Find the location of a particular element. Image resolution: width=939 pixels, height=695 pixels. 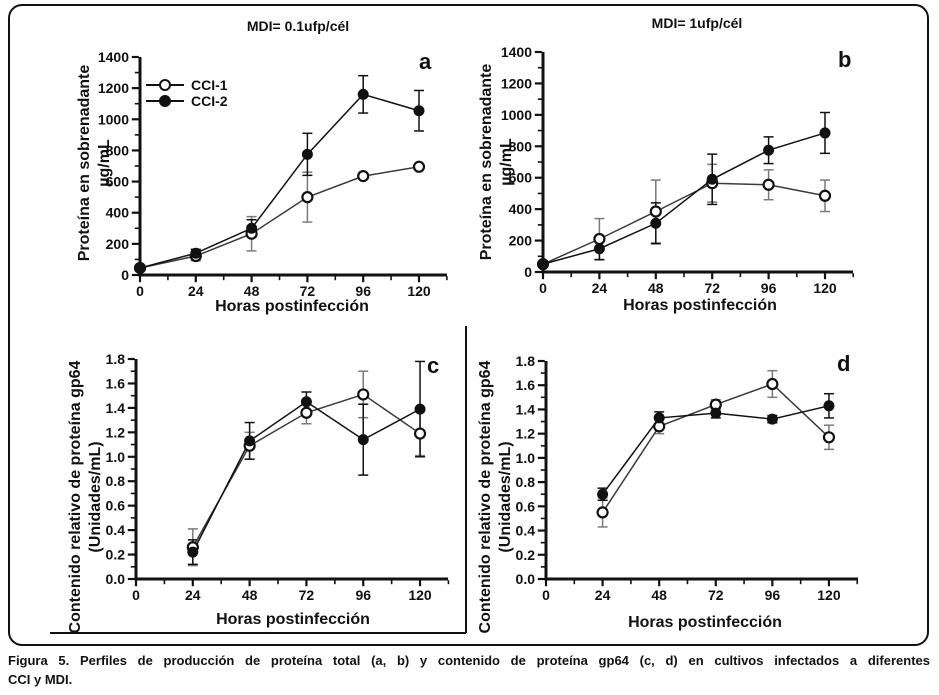

legend: CCI-1 CCI-2 is located at coordinates (187, 93).